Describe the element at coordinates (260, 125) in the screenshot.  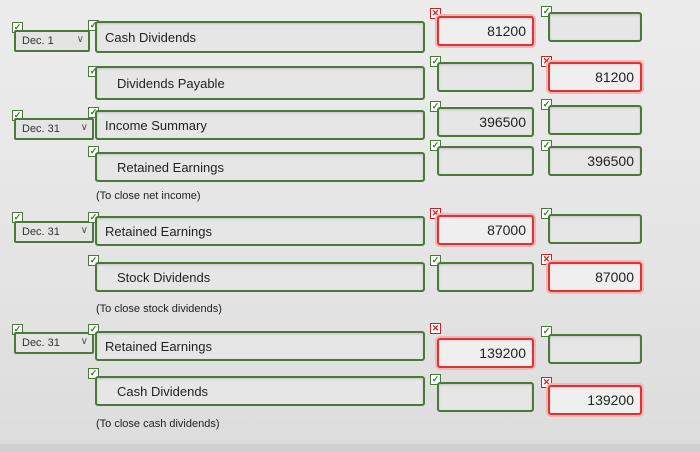
I see `debit-account-field: Income Summary` at that location.